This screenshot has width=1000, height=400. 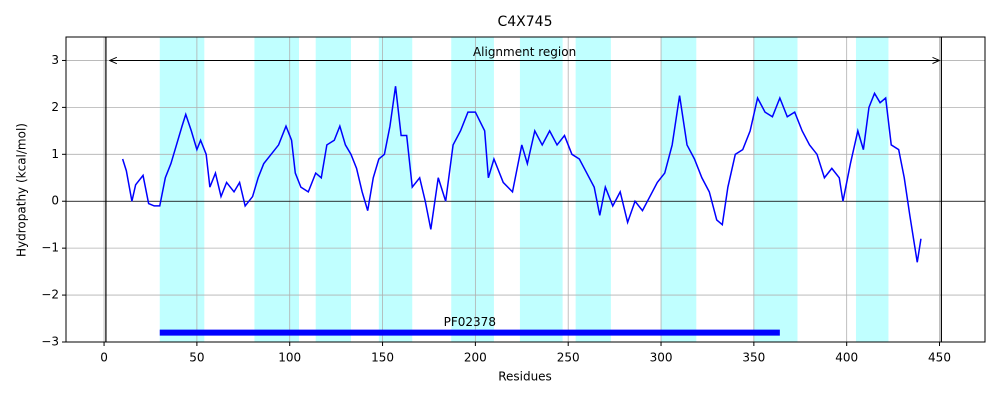 I want to click on y-tick-label: −3, so click(x=50, y=342).